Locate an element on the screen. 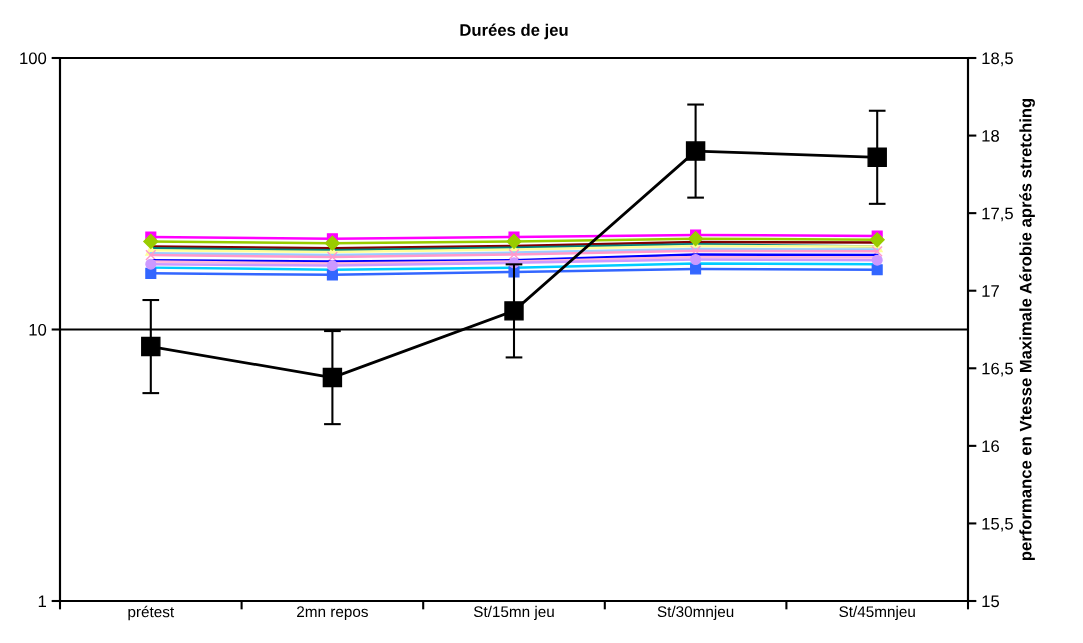 This screenshot has width=1083, height=643. x-tick-label: St/45mnjeu is located at coordinates (877, 613).